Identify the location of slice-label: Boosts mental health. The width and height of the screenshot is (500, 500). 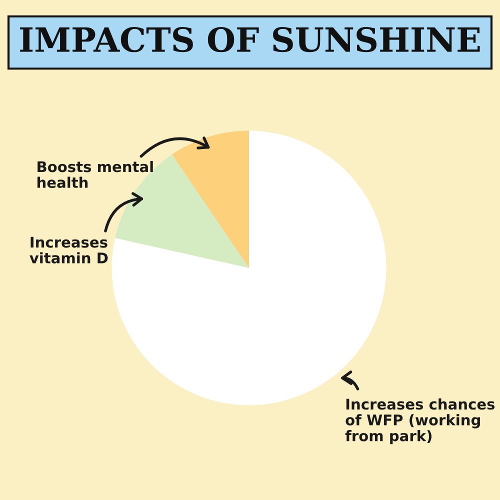
(95, 174).